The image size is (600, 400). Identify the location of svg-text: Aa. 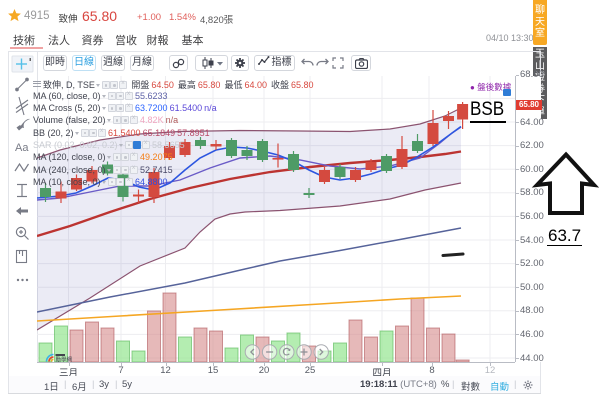
(22, 148).